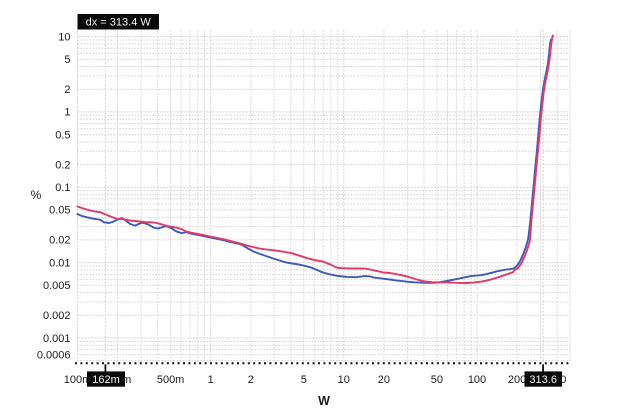  What do you see at coordinates (517, 380) in the screenshot?
I see `svg-text: 200` at bounding box center [517, 380].